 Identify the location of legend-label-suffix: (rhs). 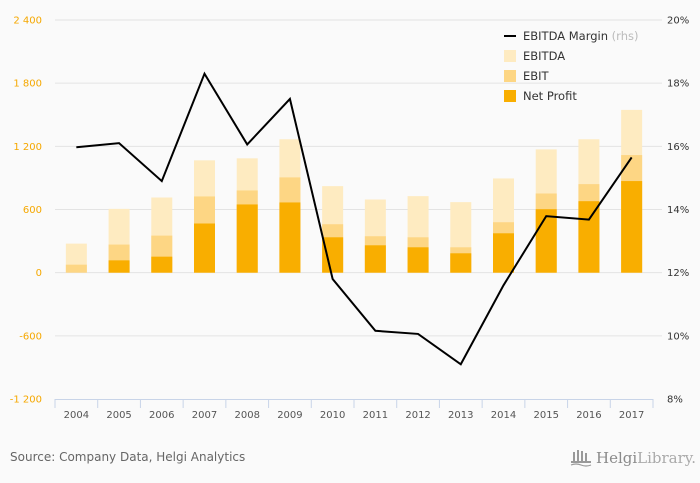
(623, 36).